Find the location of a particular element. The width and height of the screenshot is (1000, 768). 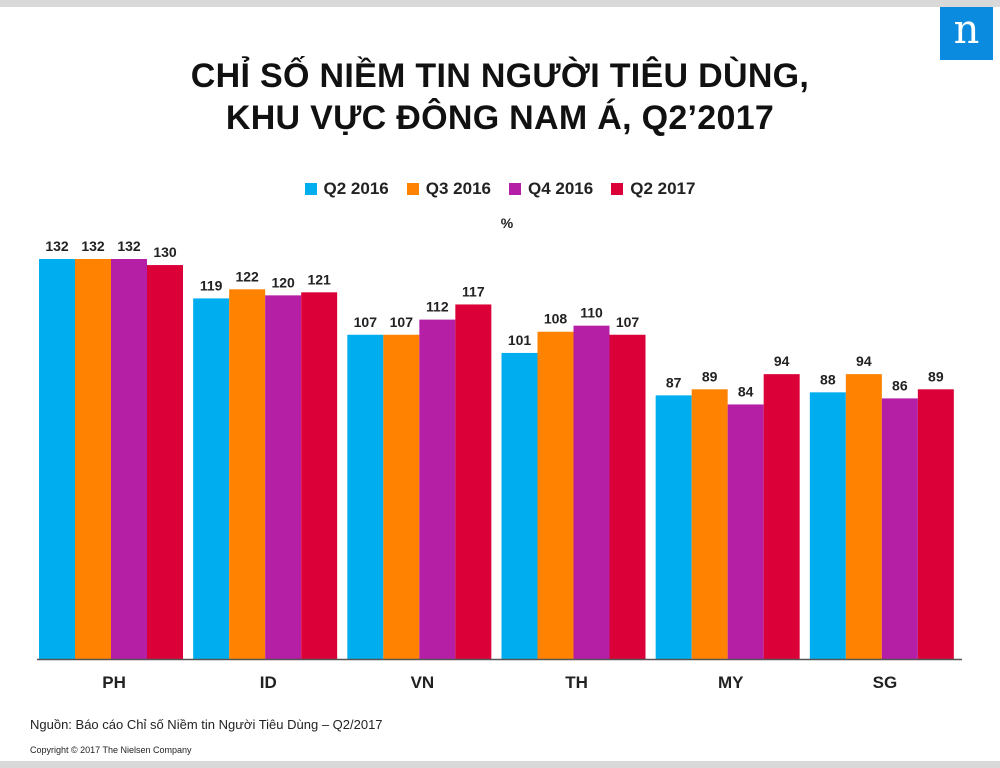

data-label: 108 is located at coordinates (556, 319).